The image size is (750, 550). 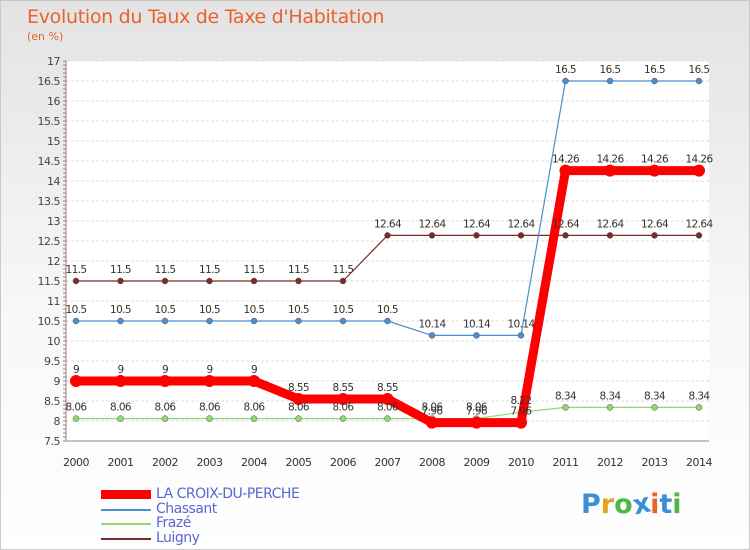 What do you see at coordinates (655, 504) in the screenshot?
I see `logo-letter: i` at bounding box center [655, 504].